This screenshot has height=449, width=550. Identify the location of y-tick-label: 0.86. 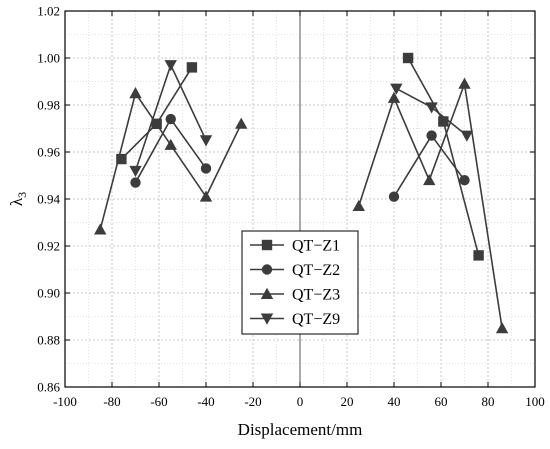
(48, 387).